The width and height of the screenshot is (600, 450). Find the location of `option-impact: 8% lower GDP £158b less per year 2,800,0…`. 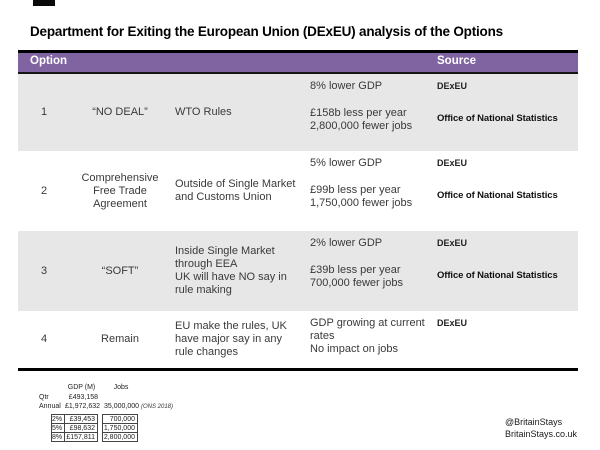

option-impact: 8% lower GDP £158b less per year 2,800,0… is located at coordinates (368, 112).